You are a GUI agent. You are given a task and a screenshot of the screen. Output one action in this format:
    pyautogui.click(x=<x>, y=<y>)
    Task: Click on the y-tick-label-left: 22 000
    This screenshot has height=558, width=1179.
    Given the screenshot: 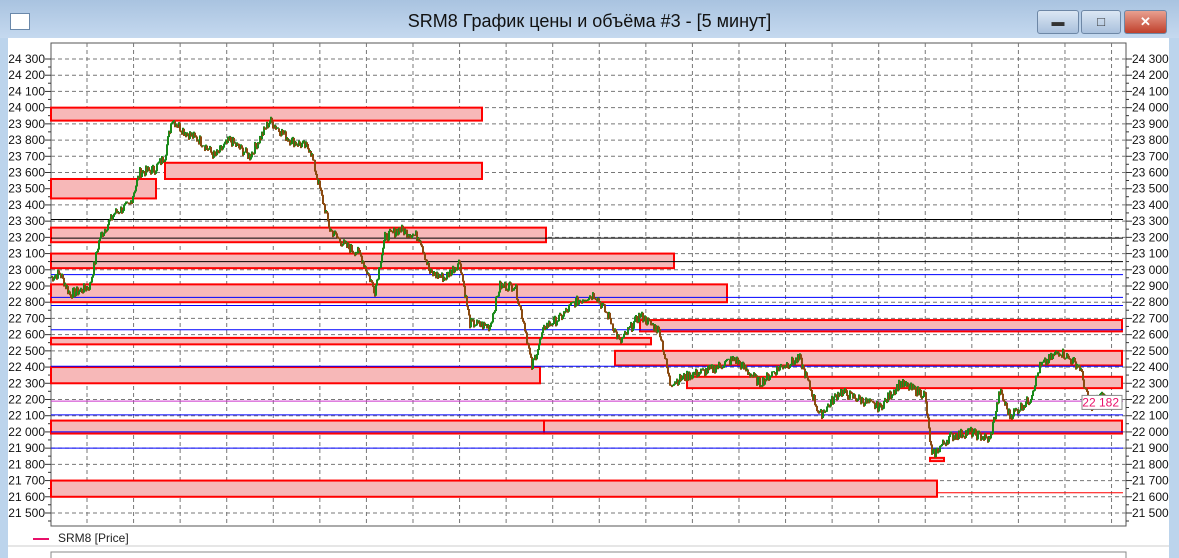 What is the action you would take?
    pyautogui.click(x=26, y=432)
    